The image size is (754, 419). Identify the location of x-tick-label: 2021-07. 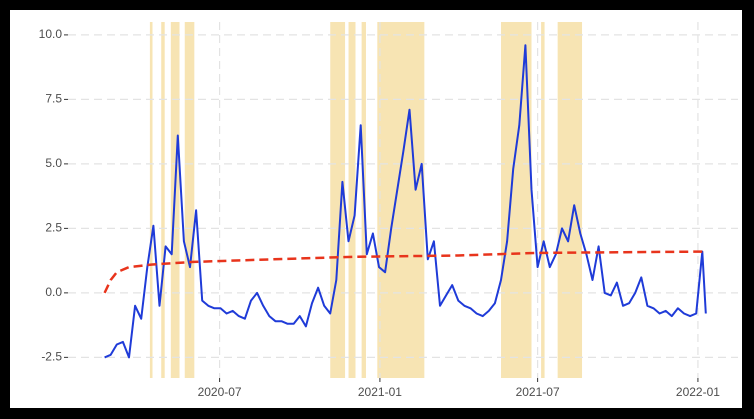
(538, 392).